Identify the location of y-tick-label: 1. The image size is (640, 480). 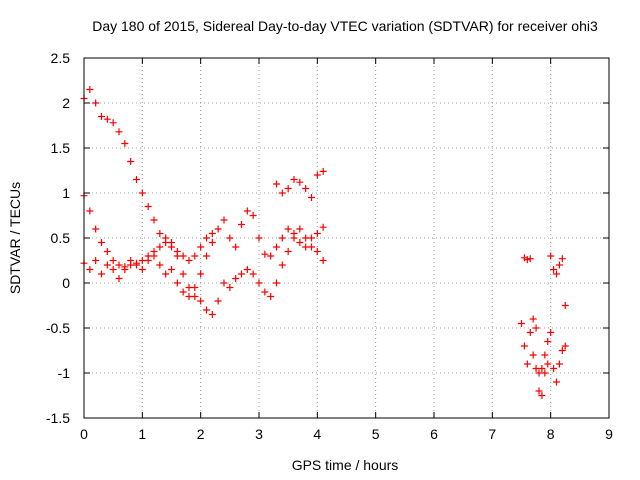
(66, 193).